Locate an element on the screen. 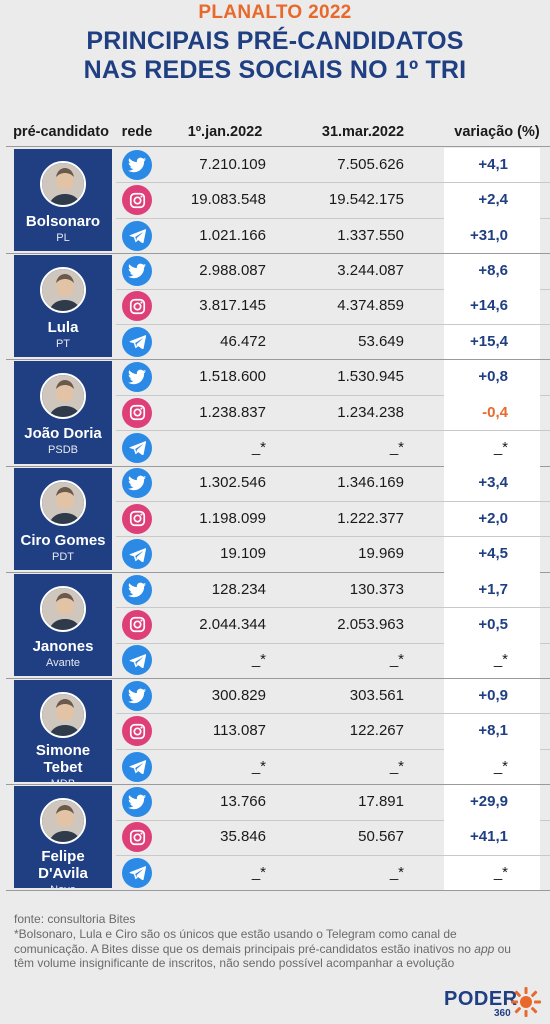 The height and width of the screenshot is (1024, 550). candidate-block: Simone TebetMDB is located at coordinates (63, 735).